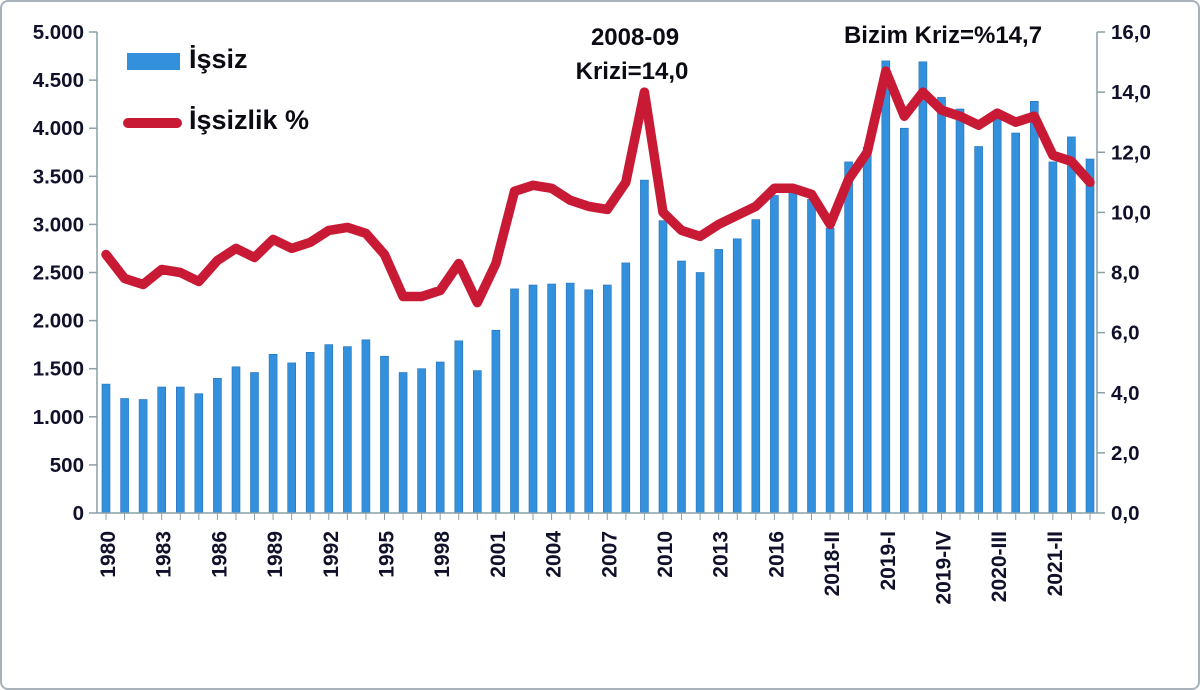  Describe the element at coordinates (1071, 325) in the screenshot. I see `bar-2021-III` at that location.